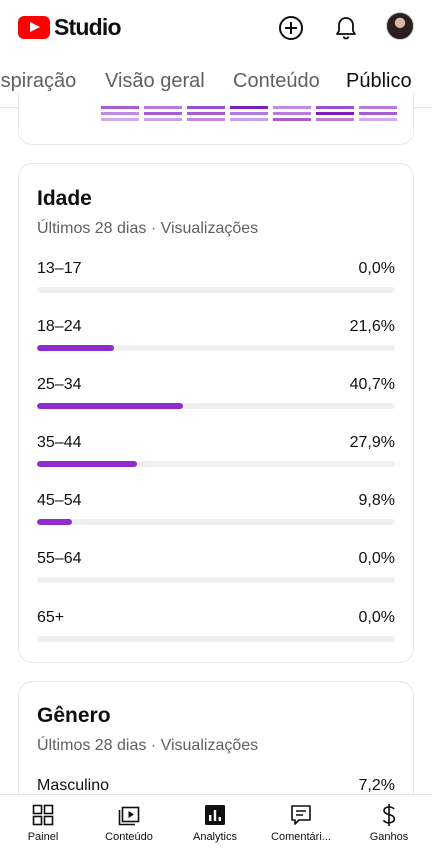 Image resolution: width=432 pixels, height=850 pixels. What do you see at coordinates (389, 815) in the screenshot?
I see `earn-icon` at bounding box center [389, 815].